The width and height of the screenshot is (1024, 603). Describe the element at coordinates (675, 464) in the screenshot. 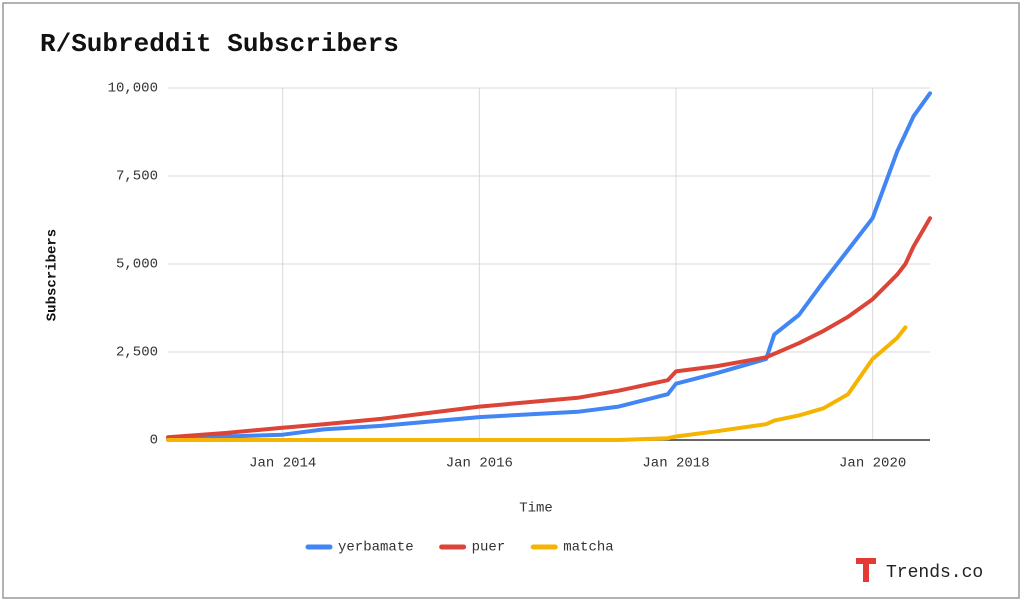

I see `x-tick-label: Jan 2018` at that location.